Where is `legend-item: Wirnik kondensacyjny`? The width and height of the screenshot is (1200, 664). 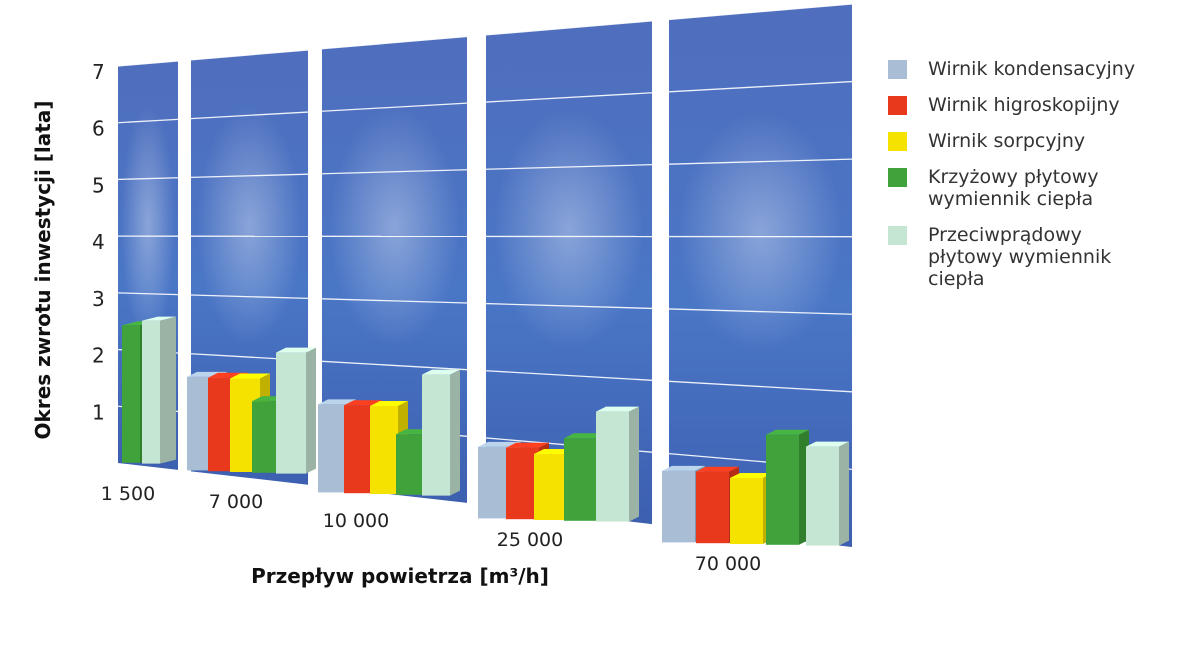
legend-item: Wirnik kondensacyjny is located at coordinates (1038, 69).